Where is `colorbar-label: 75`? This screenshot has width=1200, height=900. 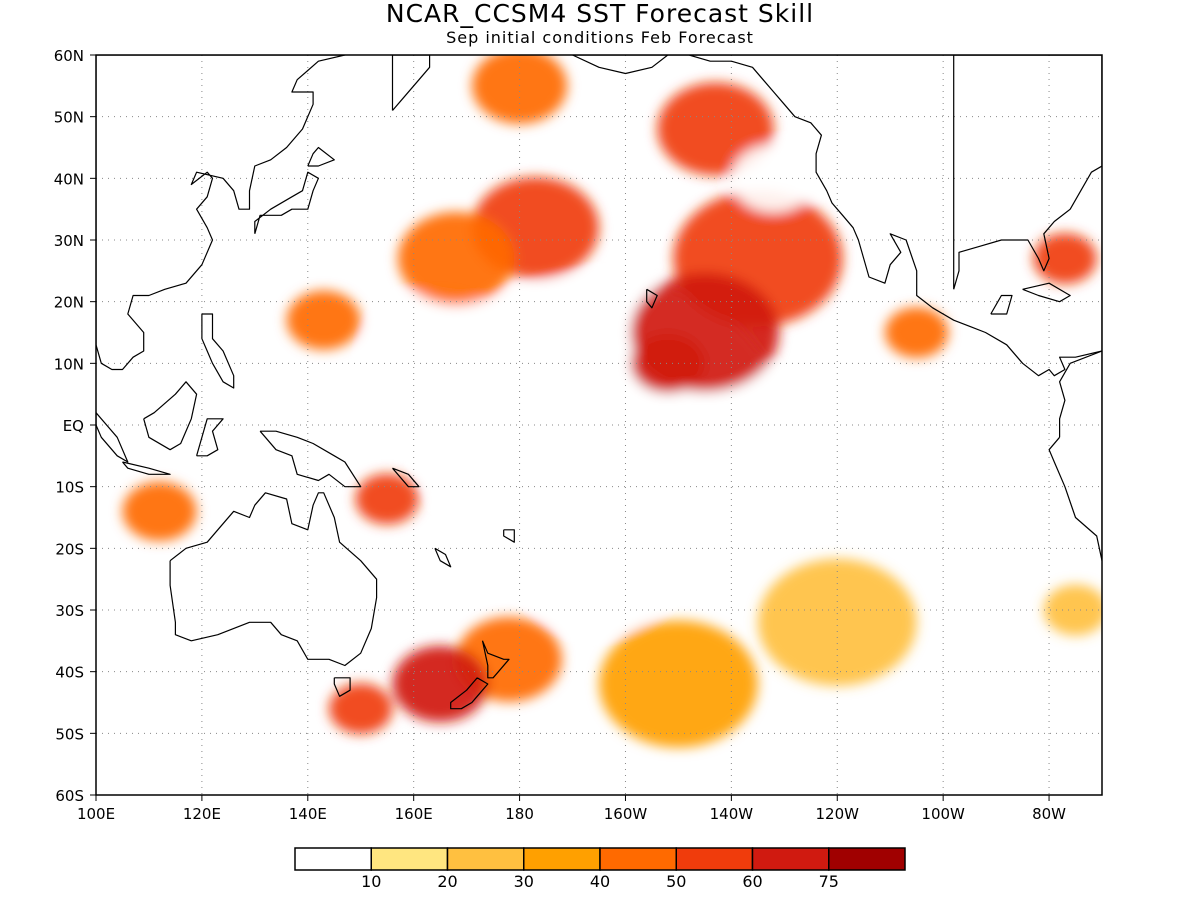
colorbar-label: 75 is located at coordinates (829, 881).